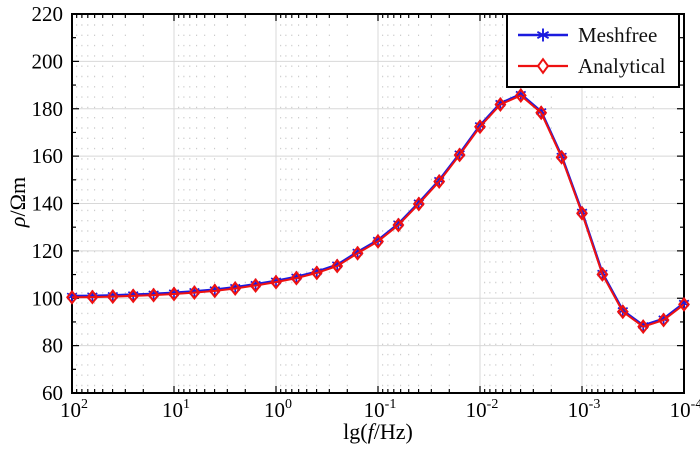 This screenshot has height=456, width=700. I want to click on y-tick-label: 200, so click(48, 61).